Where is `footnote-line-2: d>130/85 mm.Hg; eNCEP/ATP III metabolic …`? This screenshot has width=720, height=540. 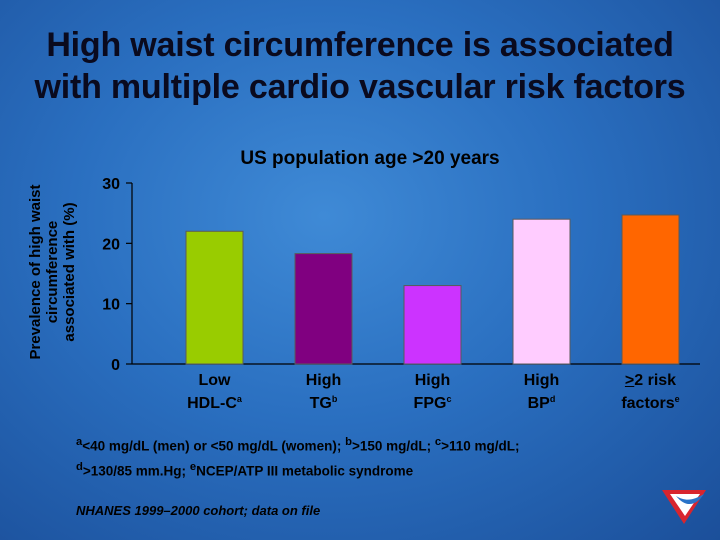
footnote-line-2: d>130/85 mm.Hg; eNCEP/ATP III metabolic … is located at coordinates (386, 469).